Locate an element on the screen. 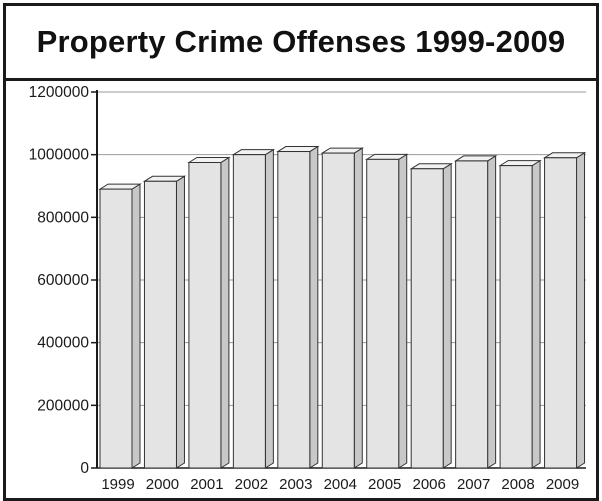 The image size is (602, 501). y-tick-label: 1000000 is located at coordinates (59, 155).